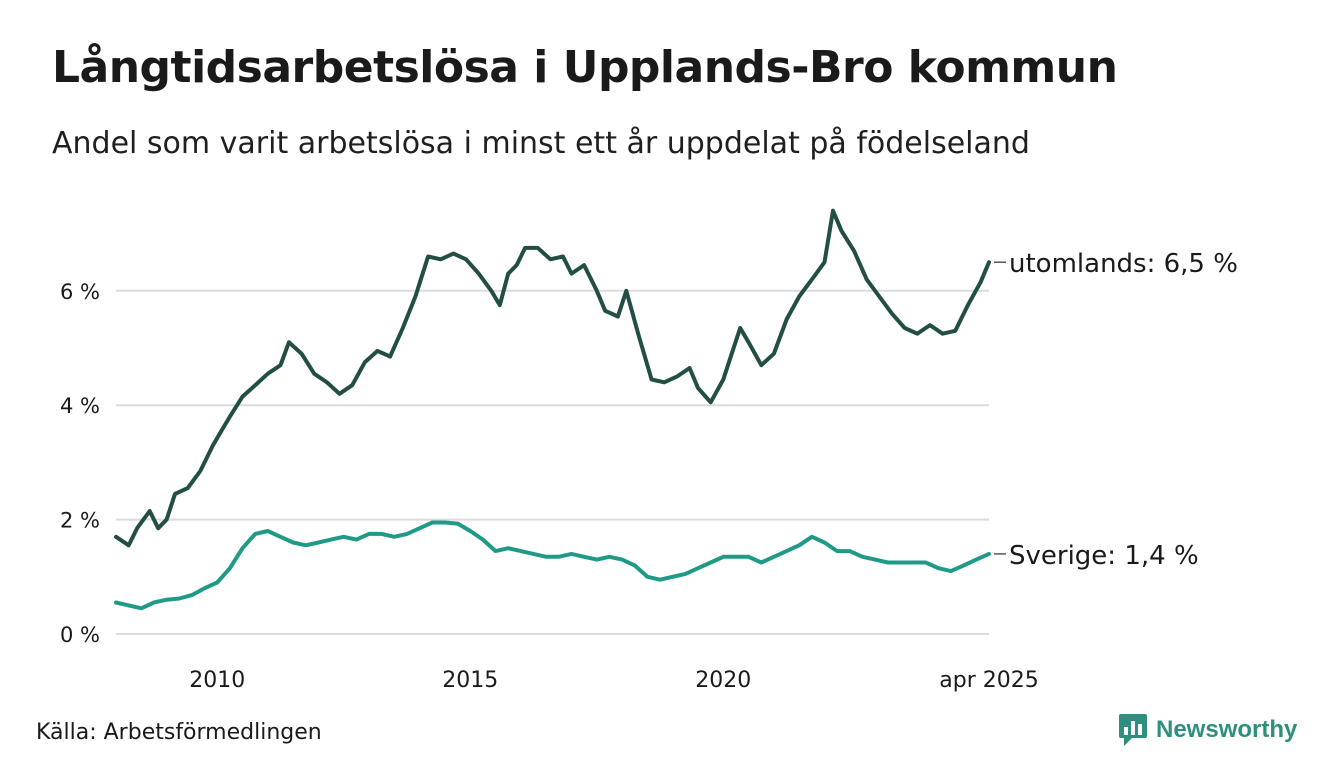 This screenshot has width=1340, height=780. What do you see at coordinates (988, 680) in the screenshot?
I see `x-tick-label: apr 2025` at bounding box center [988, 680].